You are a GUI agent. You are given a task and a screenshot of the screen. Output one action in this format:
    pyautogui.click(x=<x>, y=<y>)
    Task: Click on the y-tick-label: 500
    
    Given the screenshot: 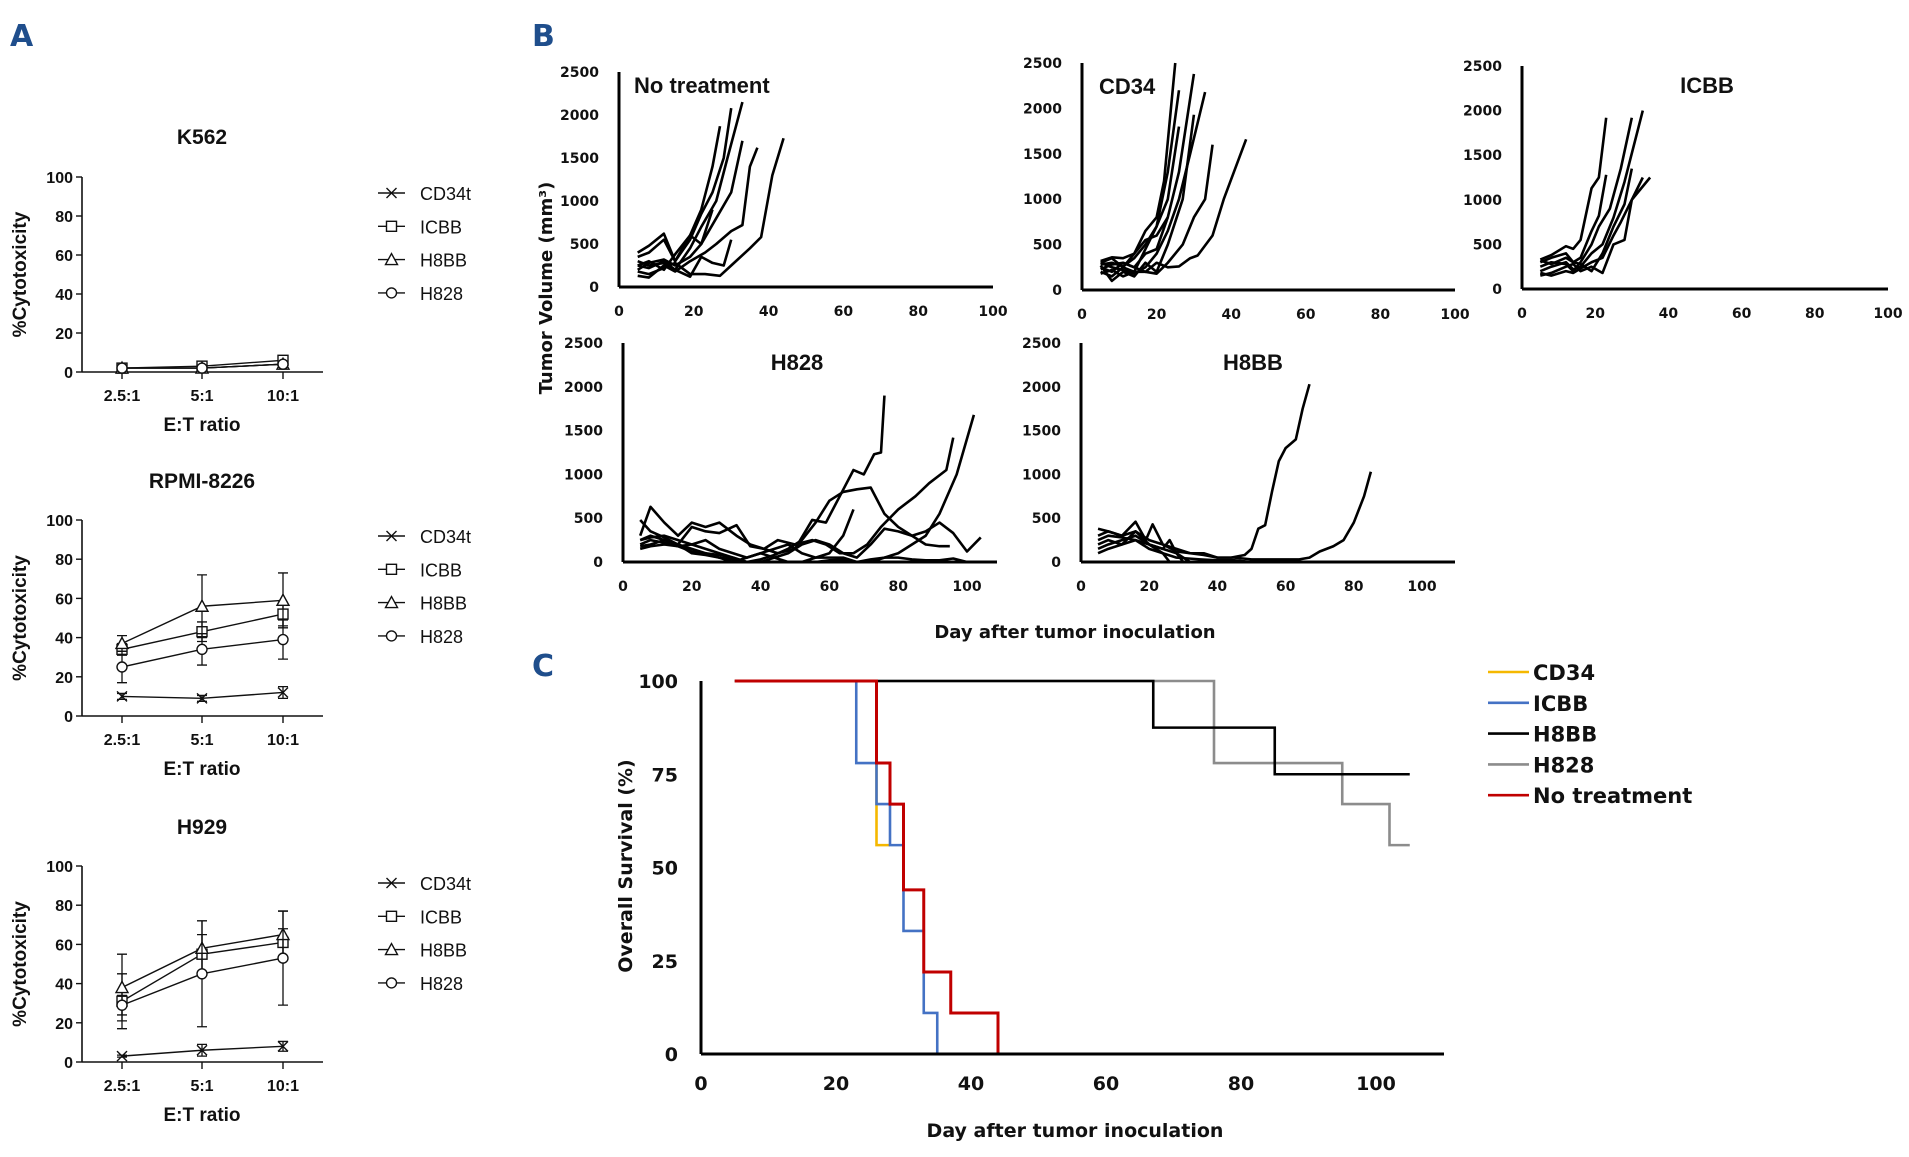 What is the action you would take?
    pyautogui.click(x=588, y=519)
    